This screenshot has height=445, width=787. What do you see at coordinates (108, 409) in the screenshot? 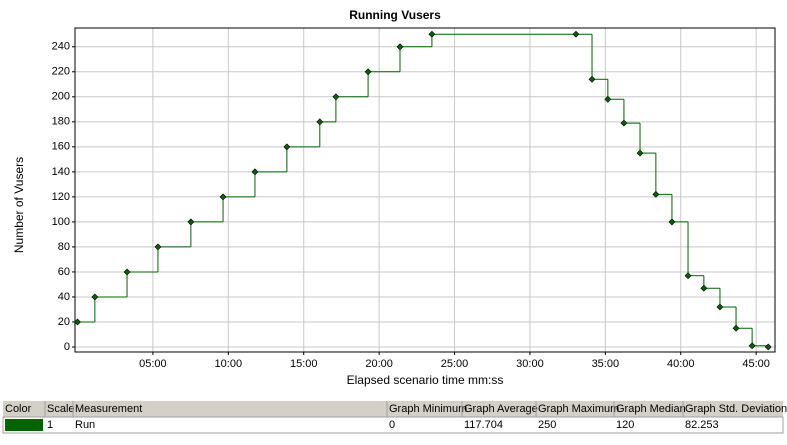
I see `table-header: Measurement` at bounding box center [108, 409].